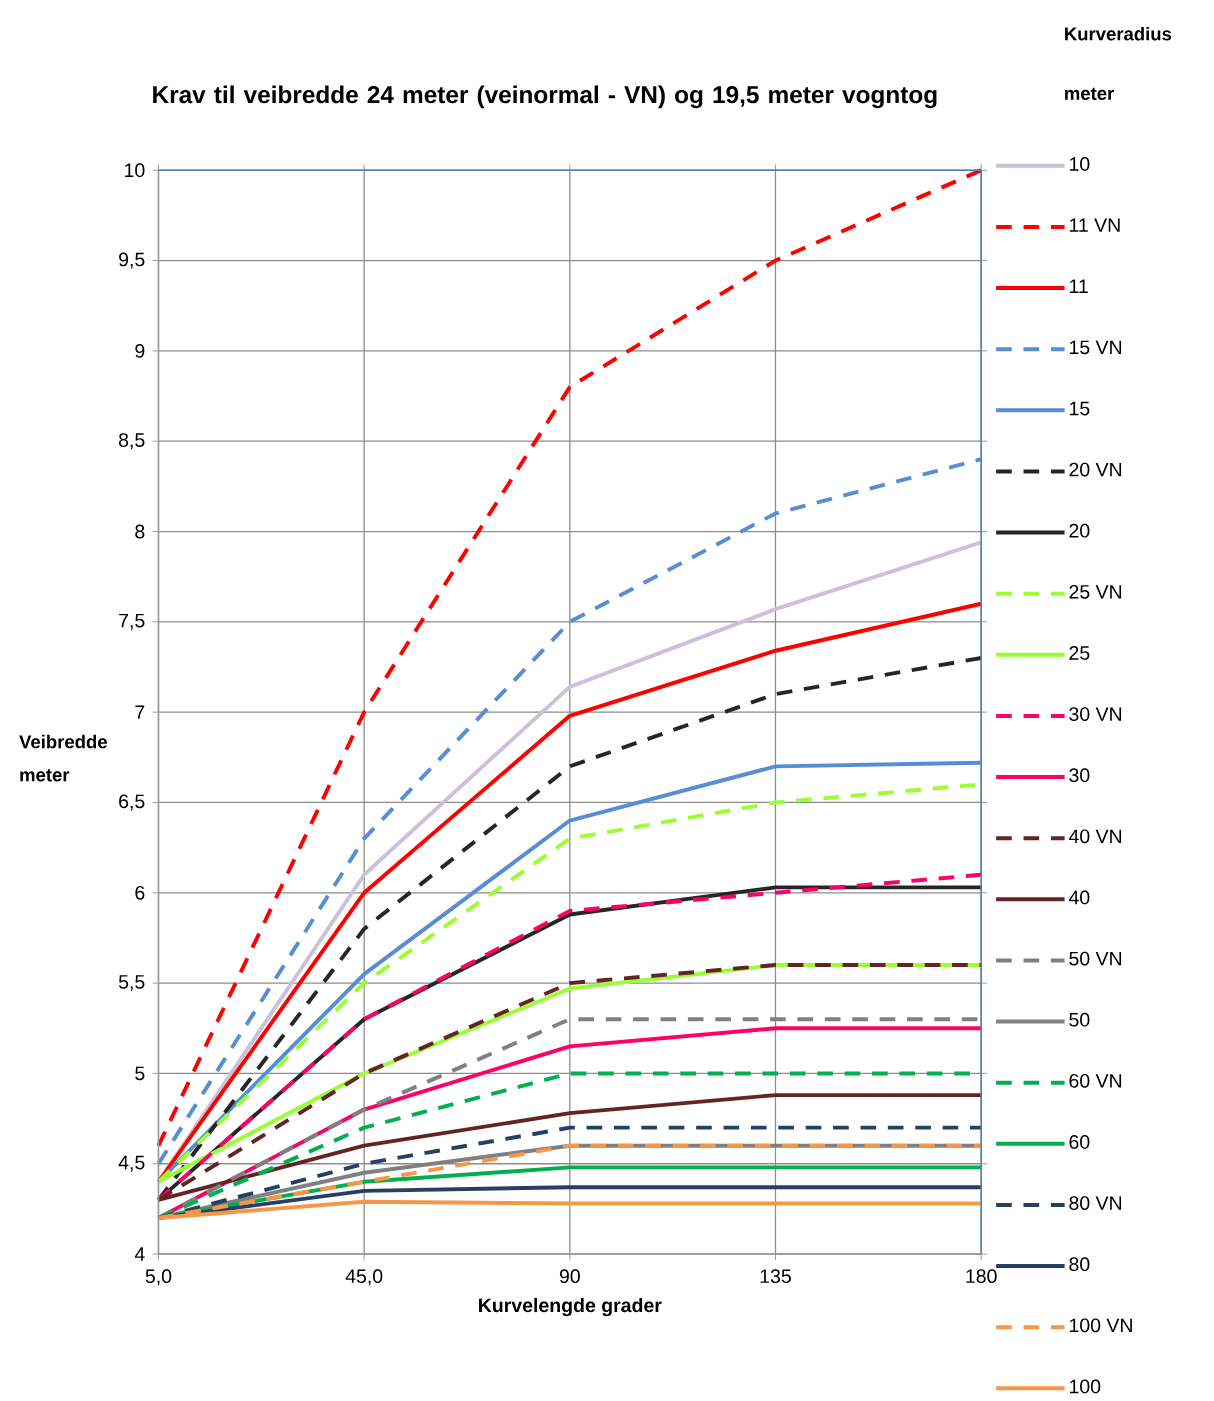  What do you see at coordinates (140, 712) in the screenshot?
I see `y-tick-label: 7` at bounding box center [140, 712].